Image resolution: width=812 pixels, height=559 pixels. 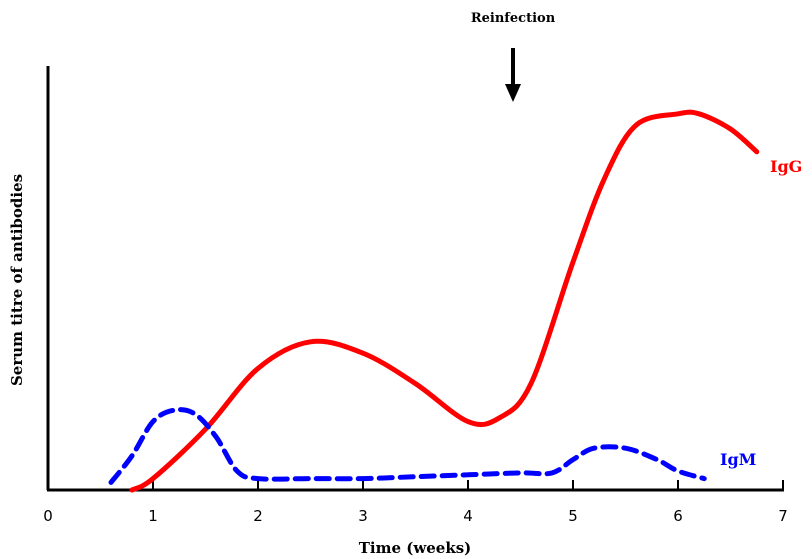 What do you see at coordinates (513, 75) in the screenshot?
I see `reinfection-arrow` at bounding box center [513, 75].